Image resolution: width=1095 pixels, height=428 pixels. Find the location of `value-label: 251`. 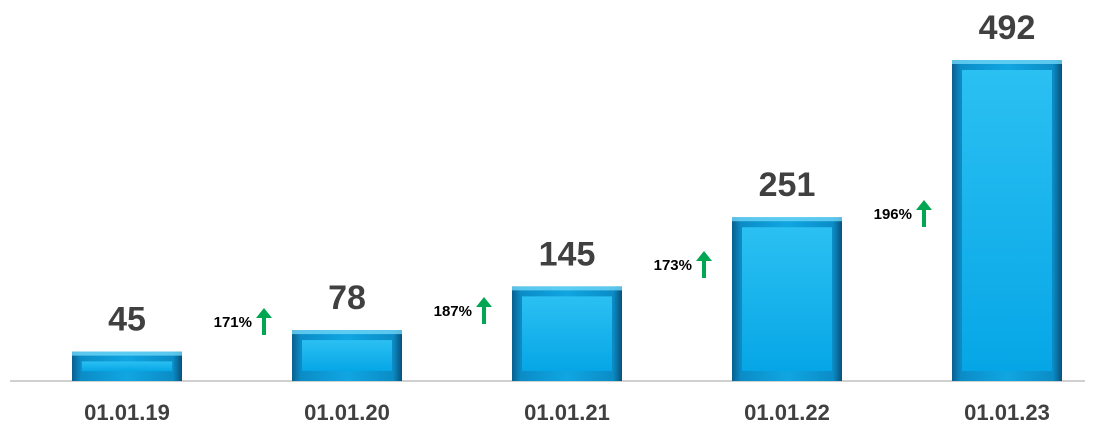

value-label: 251 is located at coordinates (787, 185).